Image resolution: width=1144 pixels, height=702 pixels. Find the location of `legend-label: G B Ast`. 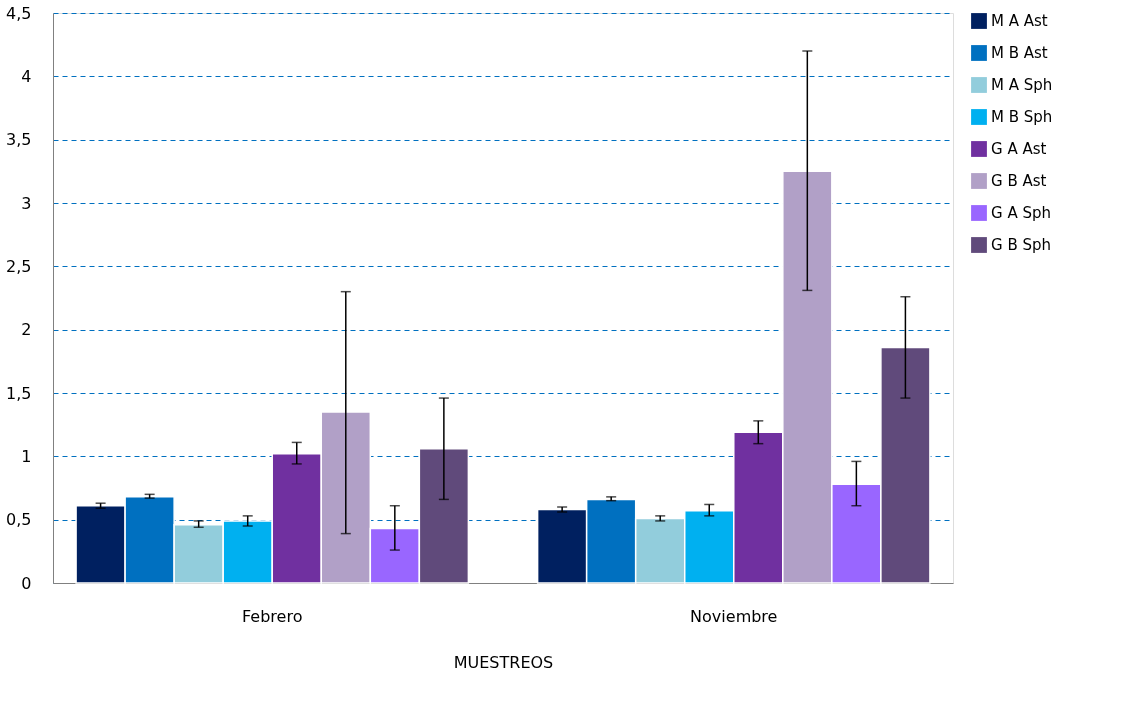

legend-label: G B Ast is located at coordinates (1019, 181).